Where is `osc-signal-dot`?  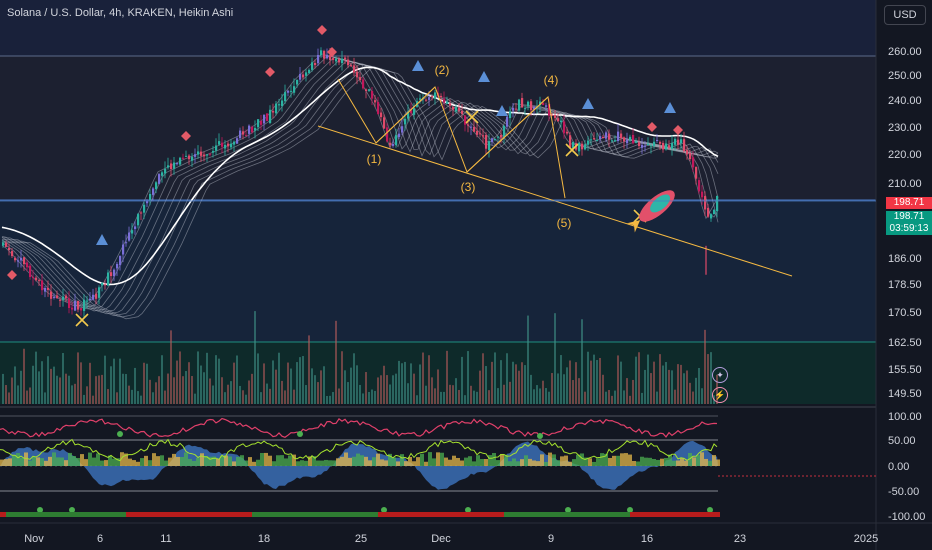
osc-signal-dot is located at coordinates (120, 434).